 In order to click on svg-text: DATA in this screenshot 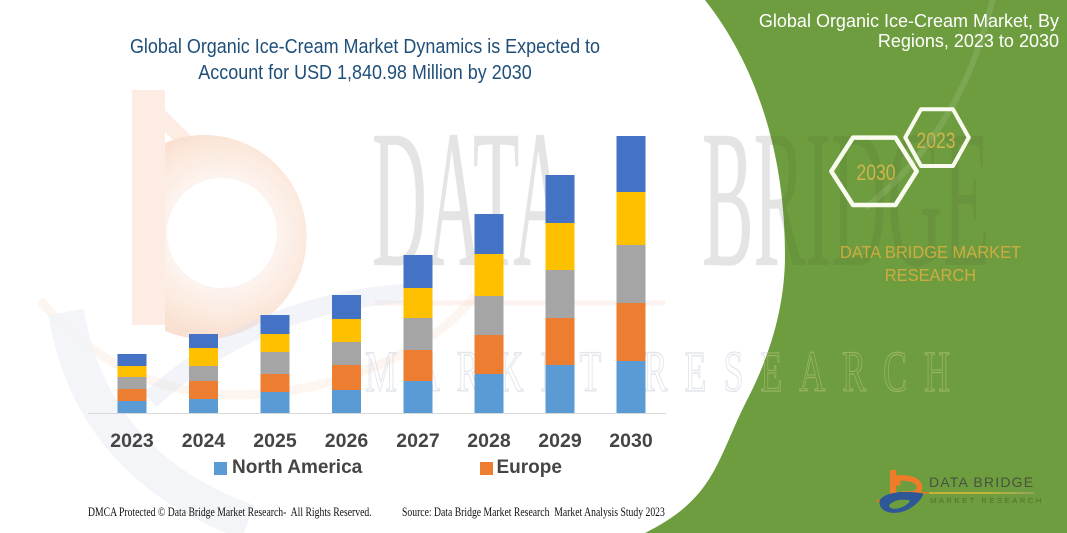, I will do `click(470, 198)`.